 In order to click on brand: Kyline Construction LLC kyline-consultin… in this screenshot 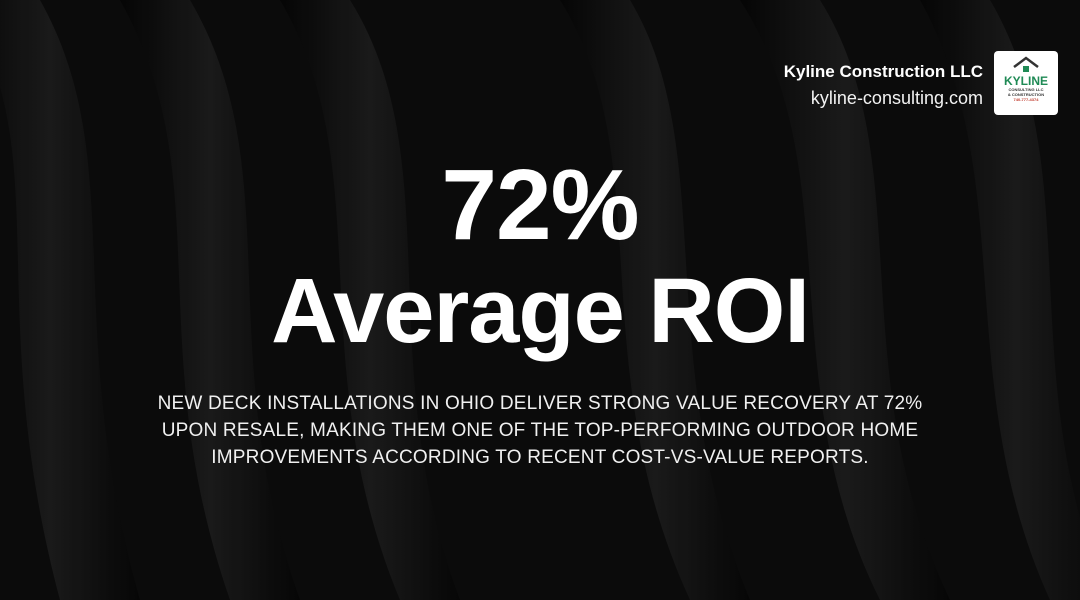, I will do `click(883, 86)`.